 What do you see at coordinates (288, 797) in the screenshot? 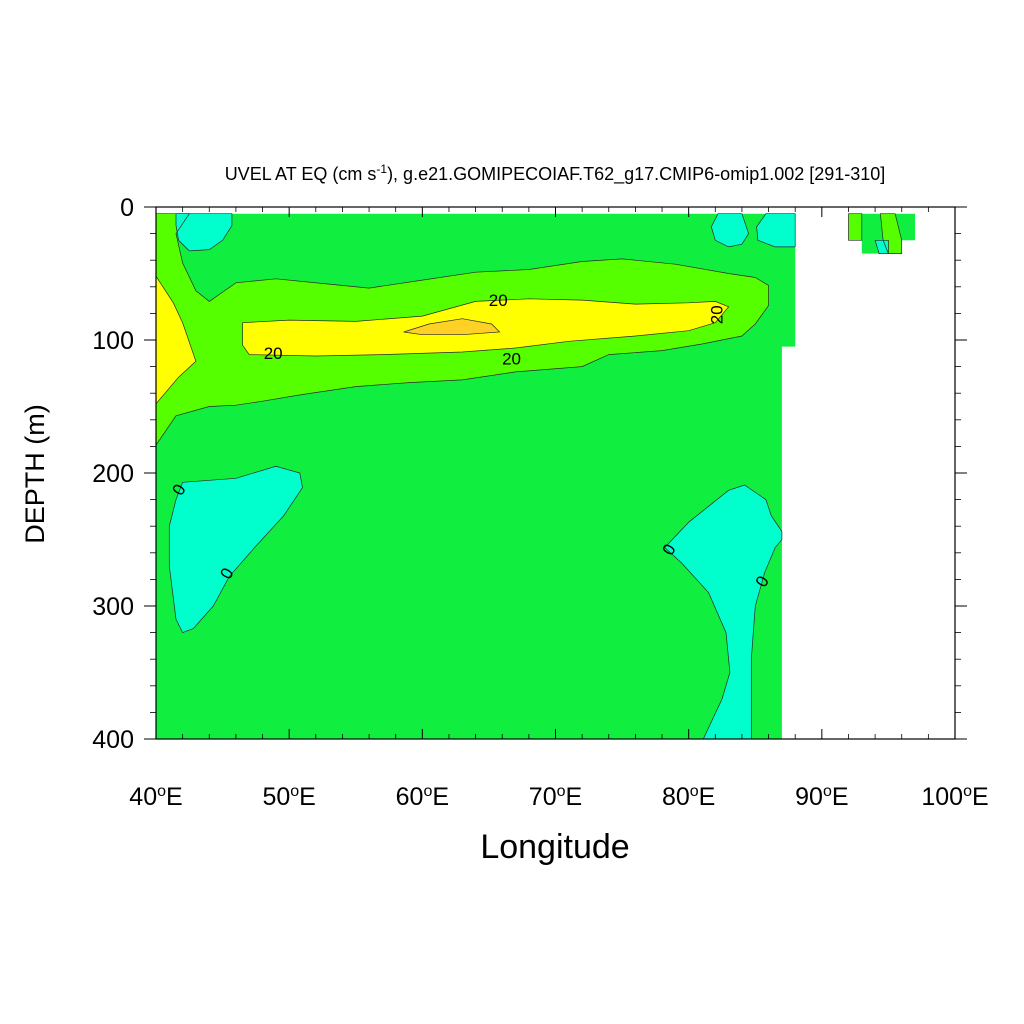
I see `x-tick-label: 50oE` at bounding box center [288, 797].